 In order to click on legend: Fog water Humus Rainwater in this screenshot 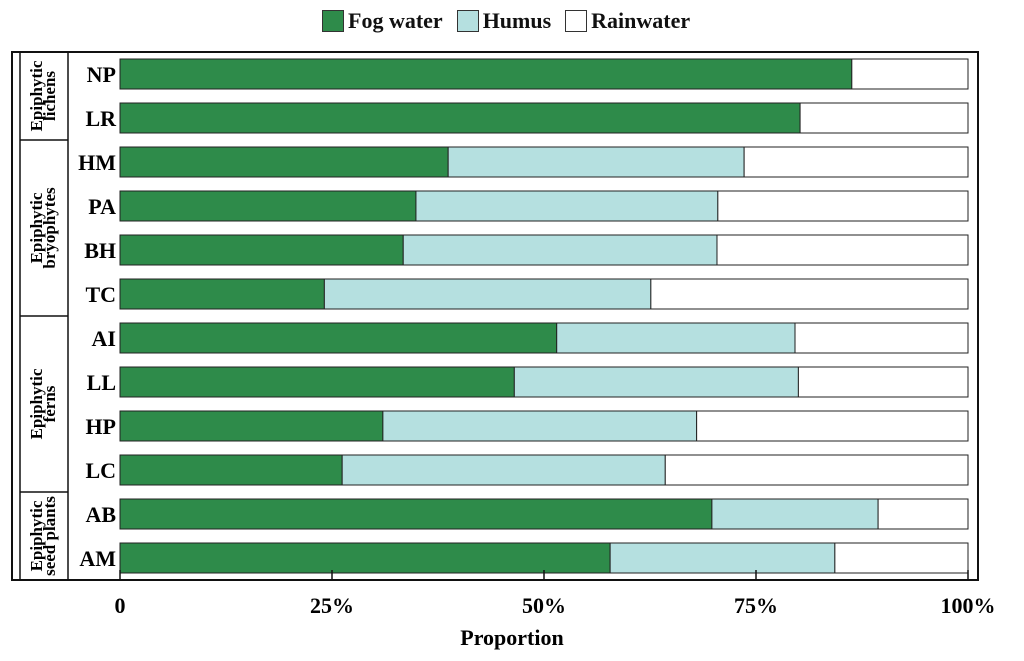, I will do `click(506, 21)`.